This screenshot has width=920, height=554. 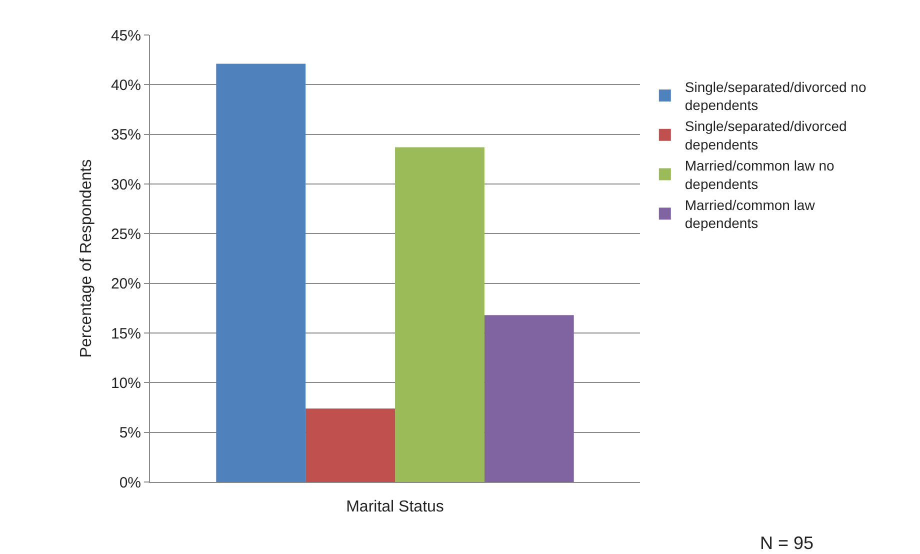 What do you see at coordinates (125, 284) in the screenshot?
I see `y-tick-label: 20%` at bounding box center [125, 284].